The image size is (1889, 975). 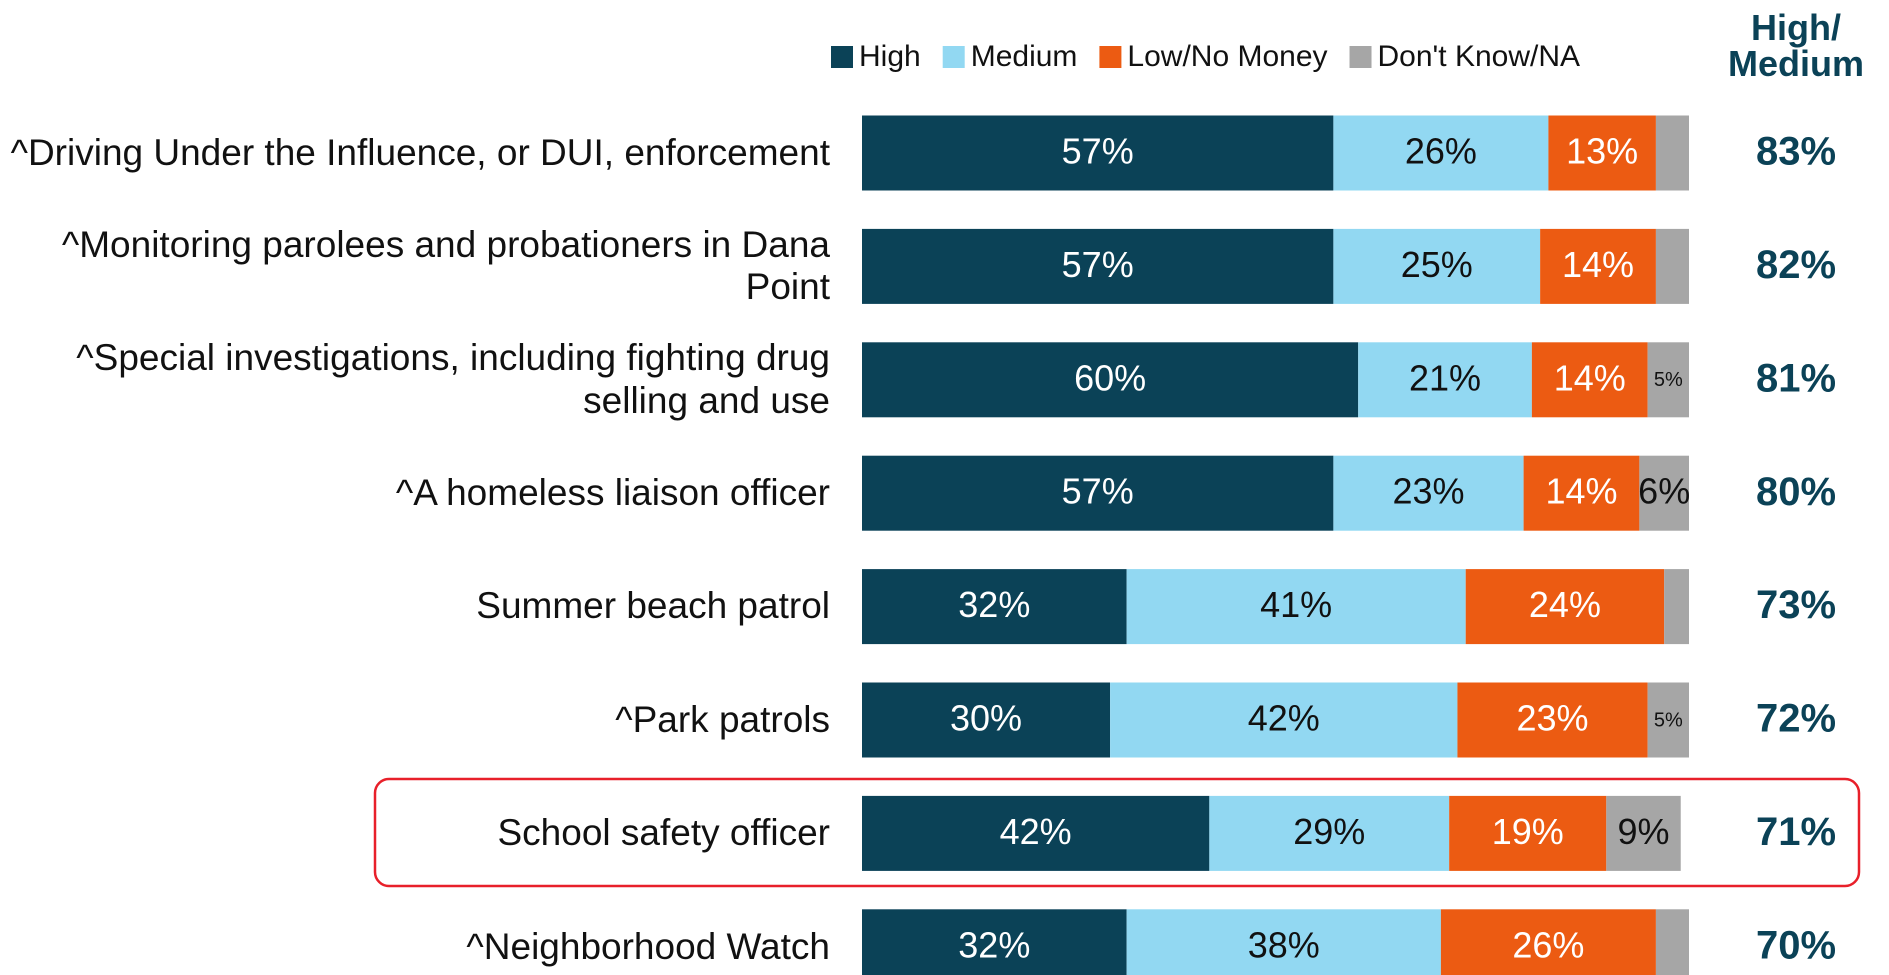 I want to click on data-label: 19%, so click(x=1528, y=831).